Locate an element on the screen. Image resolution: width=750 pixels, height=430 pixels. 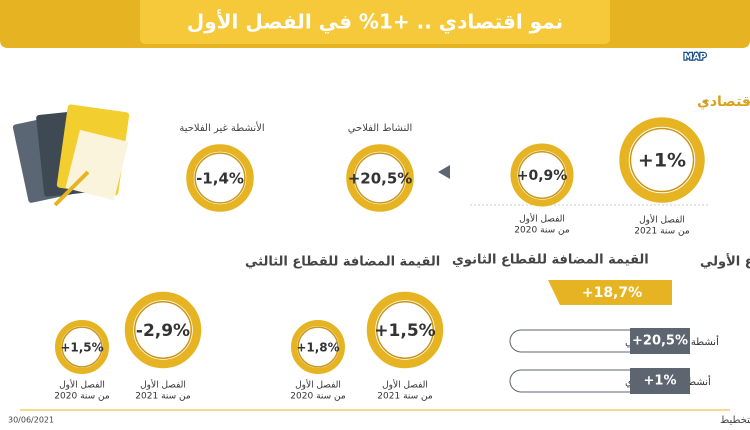
ring-value: +1% is located at coordinates (662, 161).